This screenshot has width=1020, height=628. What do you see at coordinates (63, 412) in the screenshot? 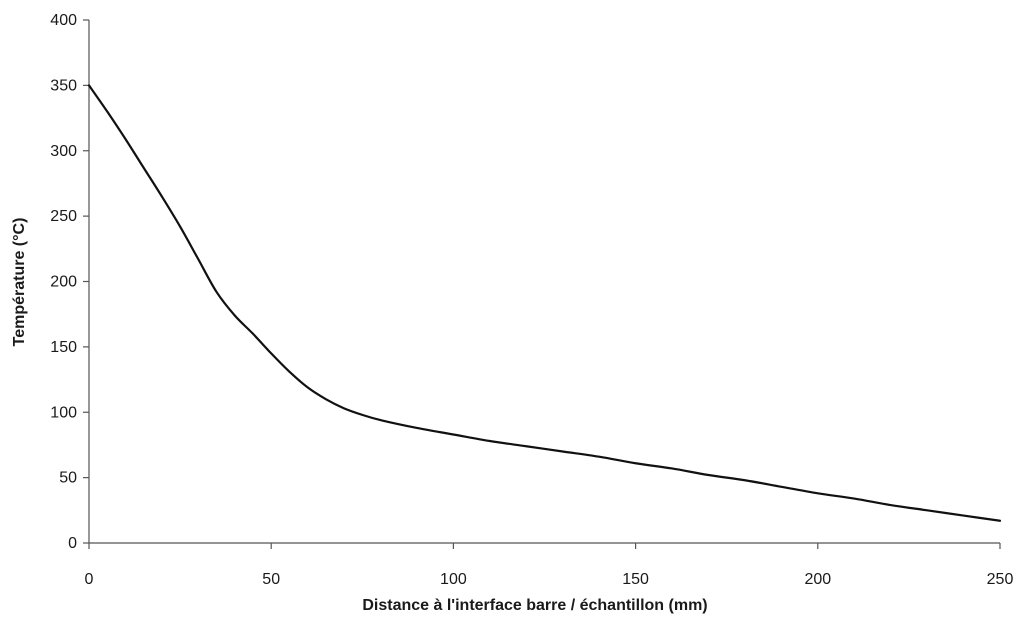
I see `y-tick-label: 100` at bounding box center [63, 412].